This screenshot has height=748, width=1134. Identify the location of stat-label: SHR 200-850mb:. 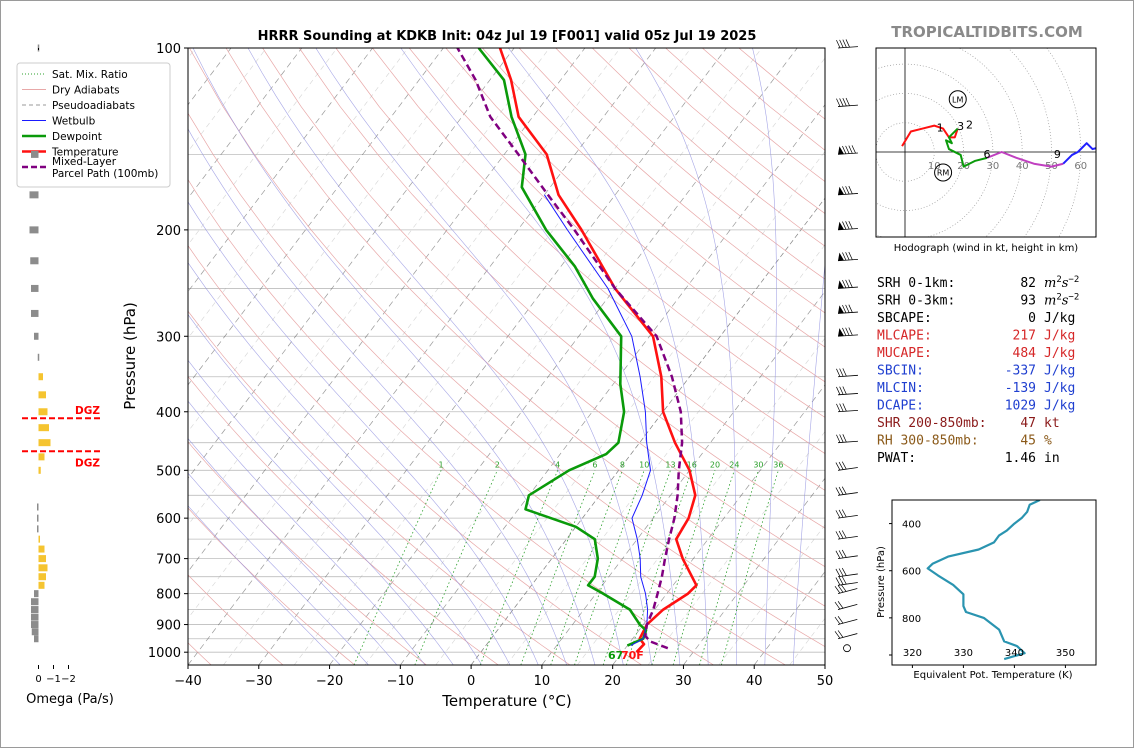
(932, 423).